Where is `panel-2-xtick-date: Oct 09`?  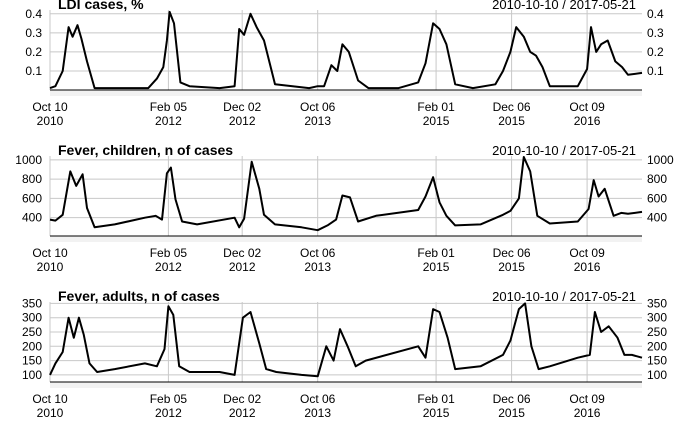 panel-2-xtick-date: Oct 09 is located at coordinates (587, 253).